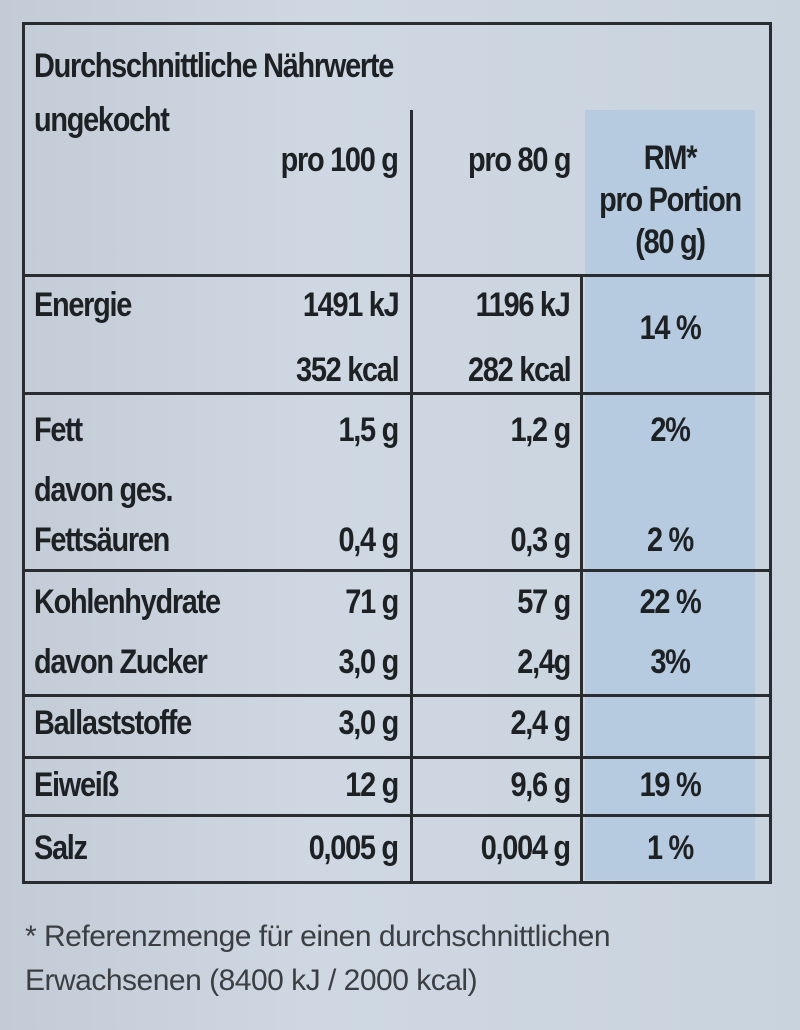  I want to click on footnote-line2: Erwachsenen (8400 kJ / 2000 kcal), so click(251, 980).